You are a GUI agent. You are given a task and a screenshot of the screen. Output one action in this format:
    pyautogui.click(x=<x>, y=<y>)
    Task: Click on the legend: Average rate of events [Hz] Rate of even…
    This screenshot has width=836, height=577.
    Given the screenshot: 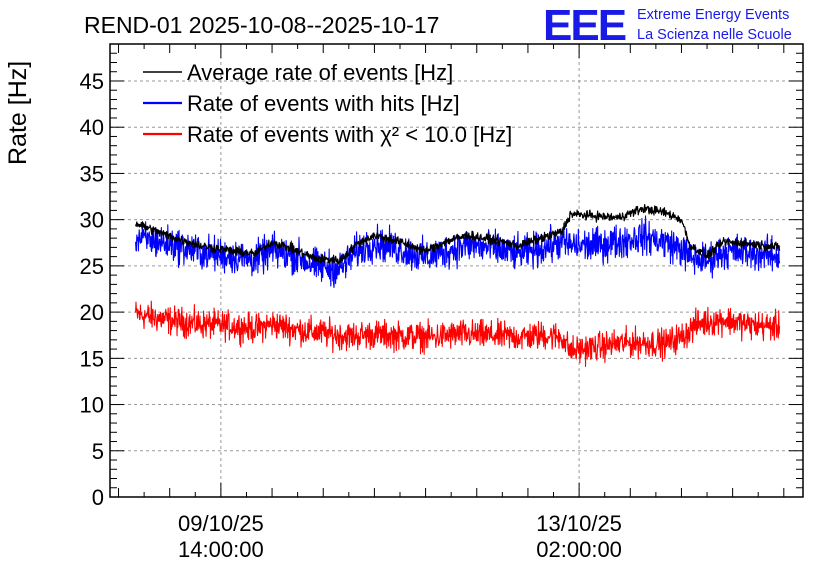 What is the action you would take?
    pyautogui.click(x=327, y=103)
    